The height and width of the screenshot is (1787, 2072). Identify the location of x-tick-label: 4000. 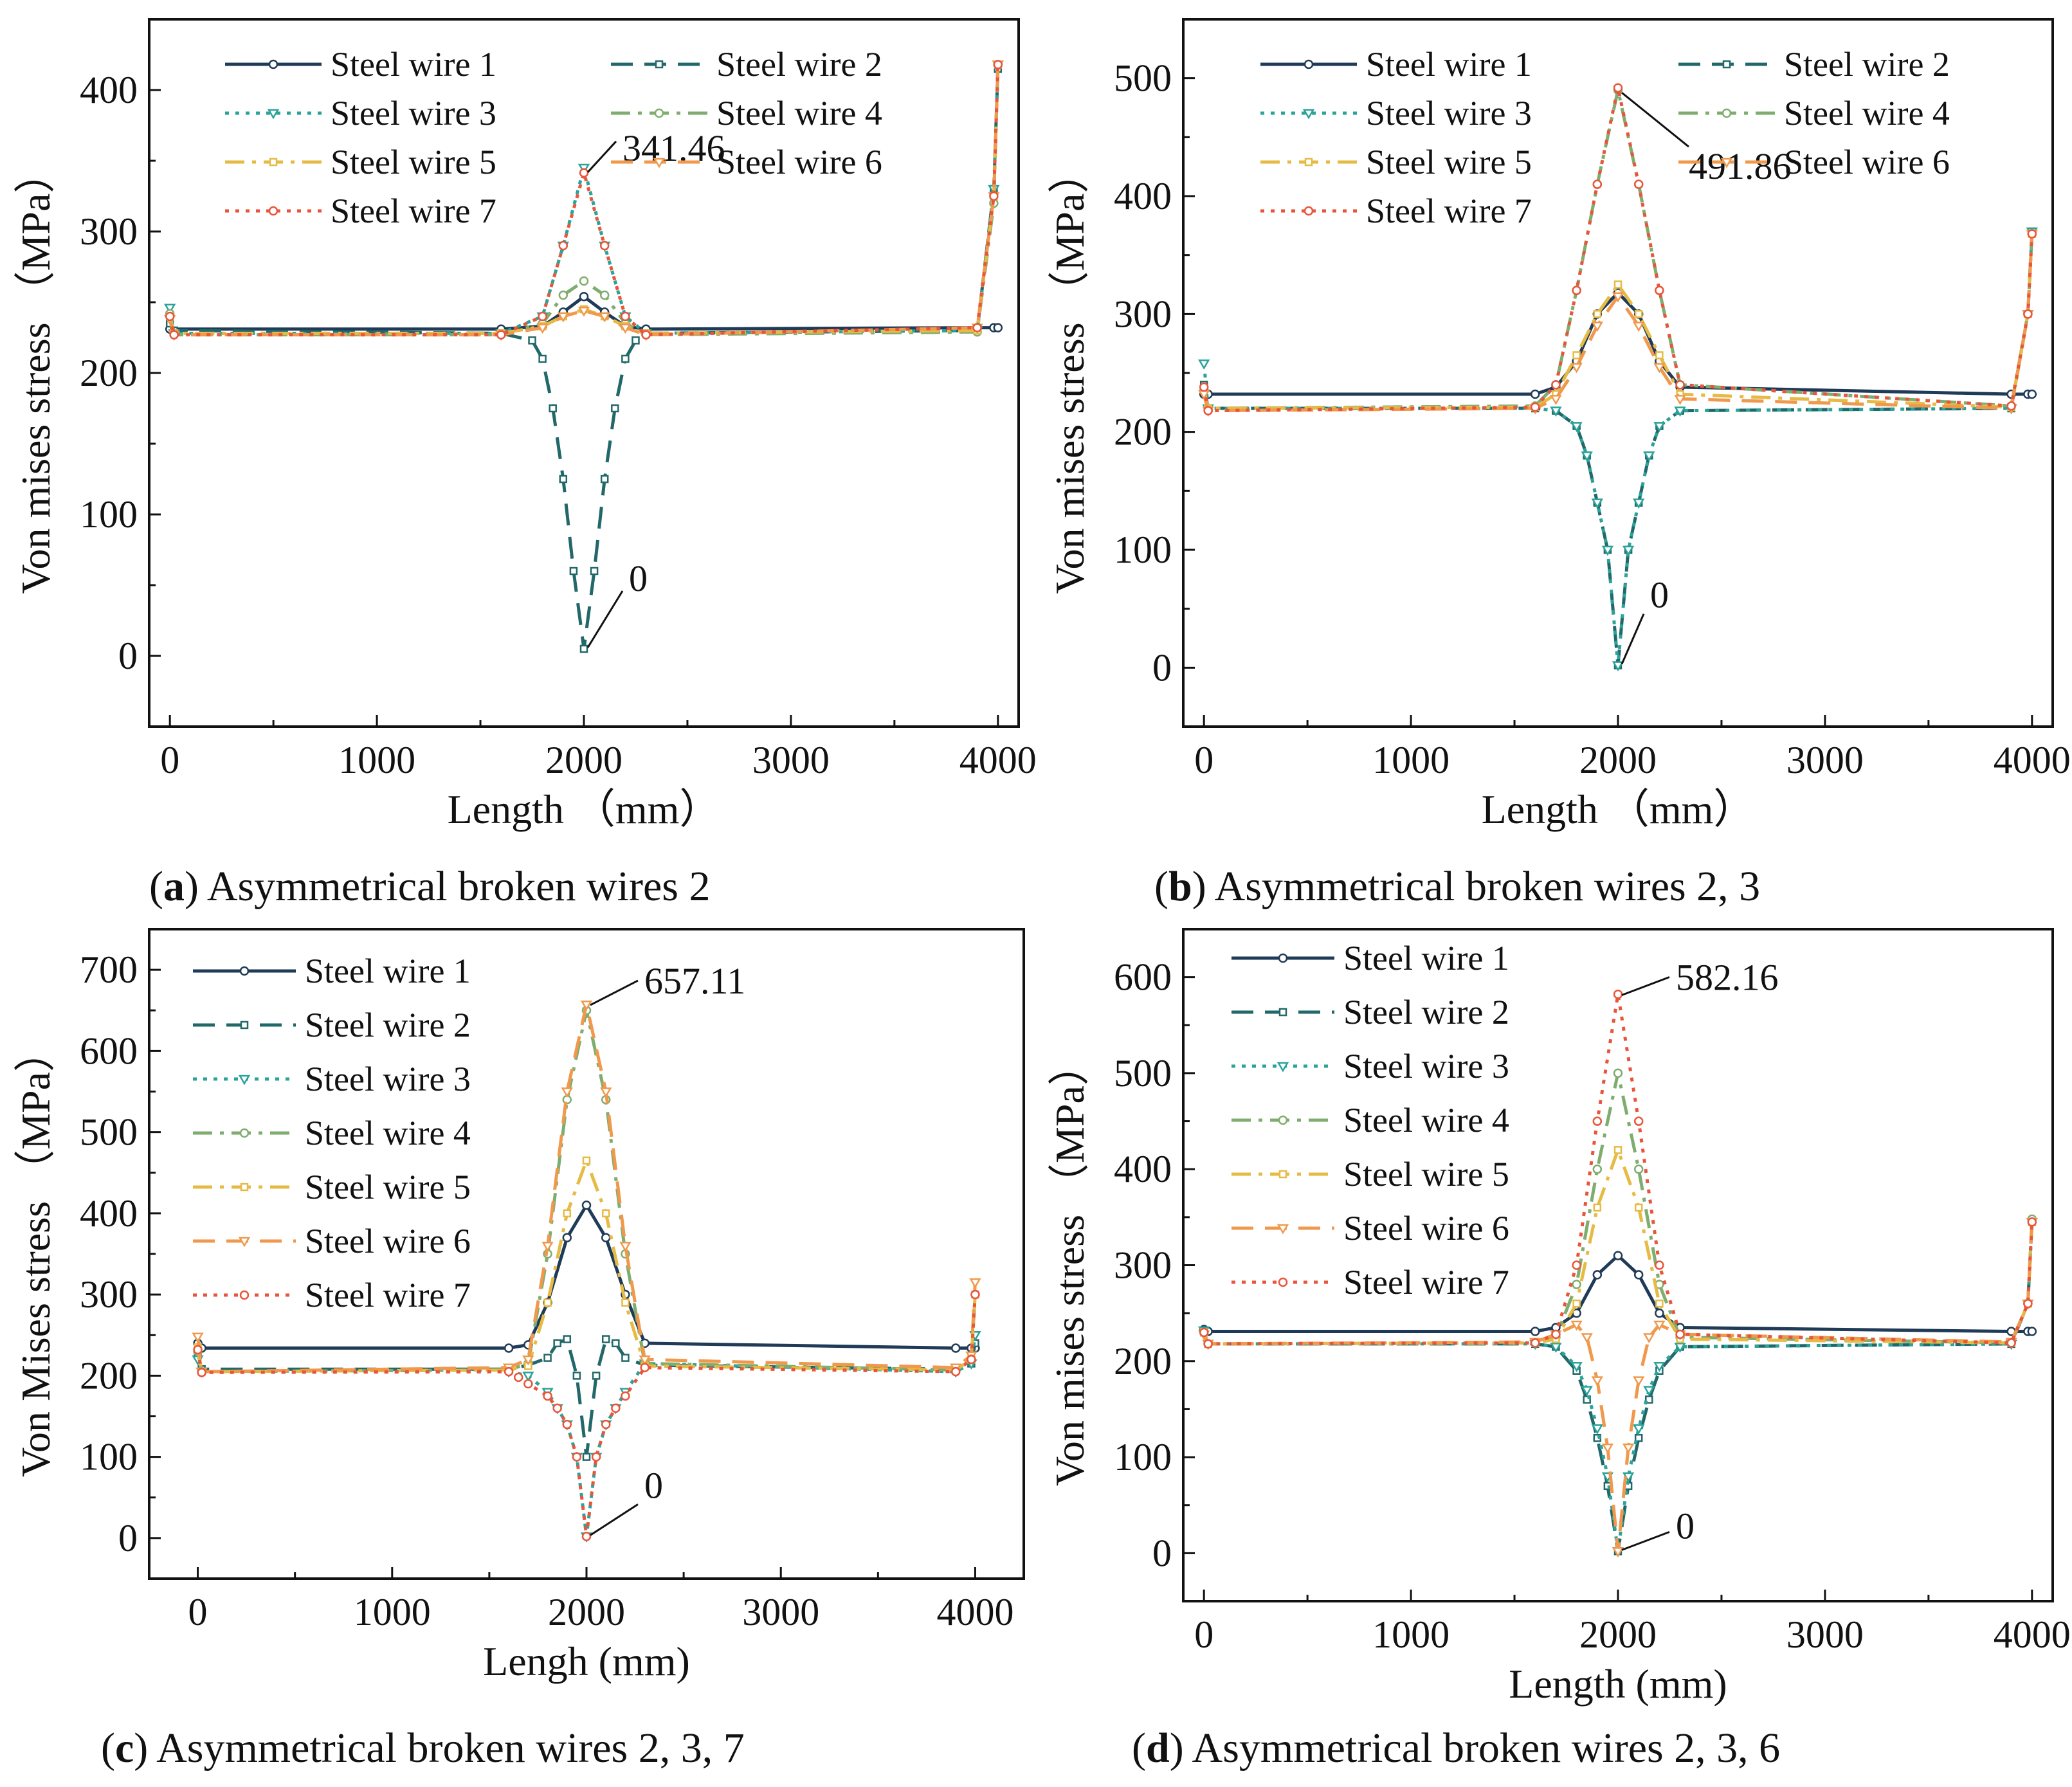
(2033, 1634).